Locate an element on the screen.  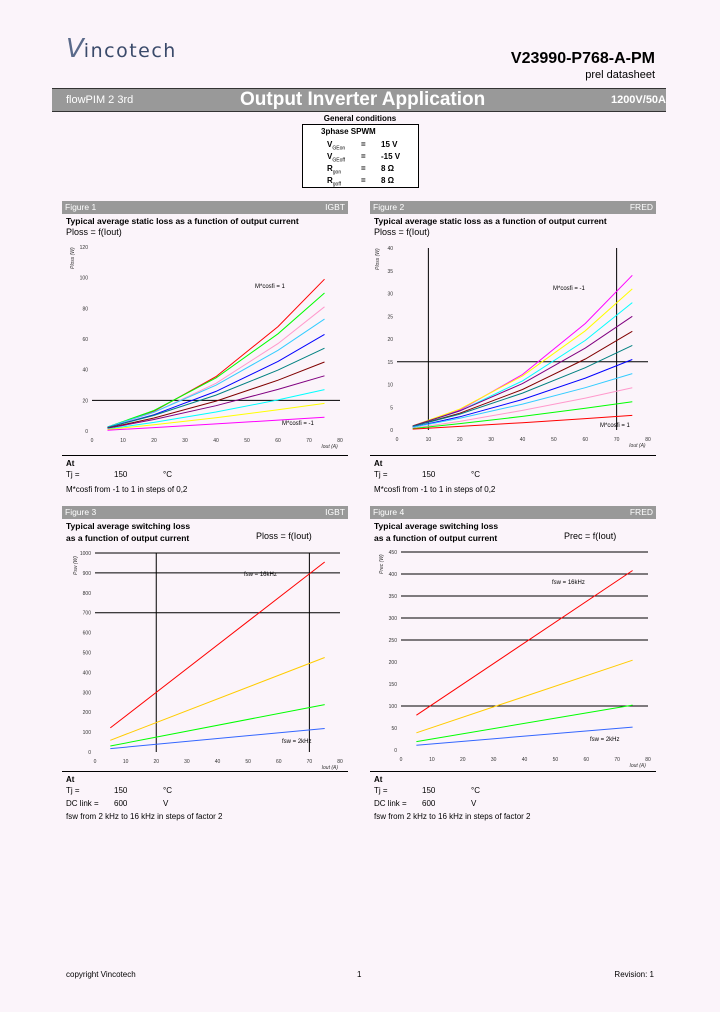
product-family: flowPIM 2 3rd is located at coordinates (100, 100).